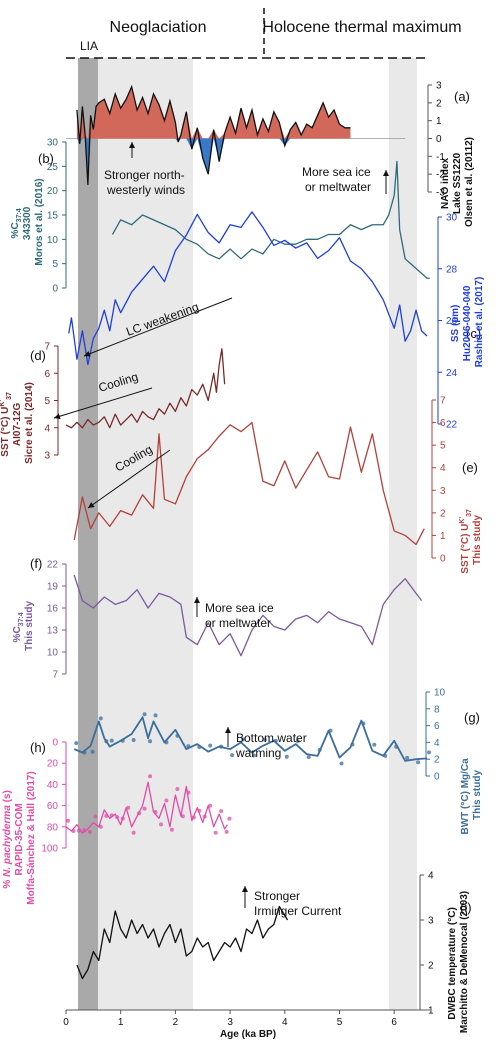 This screenshot has height=1045, width=500. Describe the element at coordinates (55, 264) in the screenshot. I see `y-tick-label-b: 5` at that location.